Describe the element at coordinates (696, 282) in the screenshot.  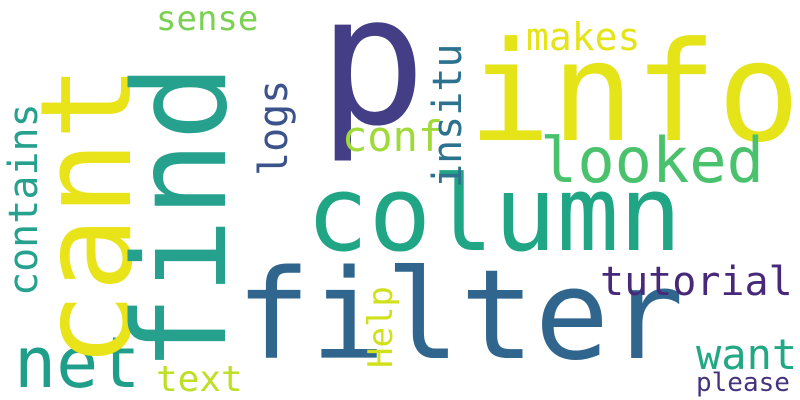
I see `word-tutorial: tutorial` at that location.